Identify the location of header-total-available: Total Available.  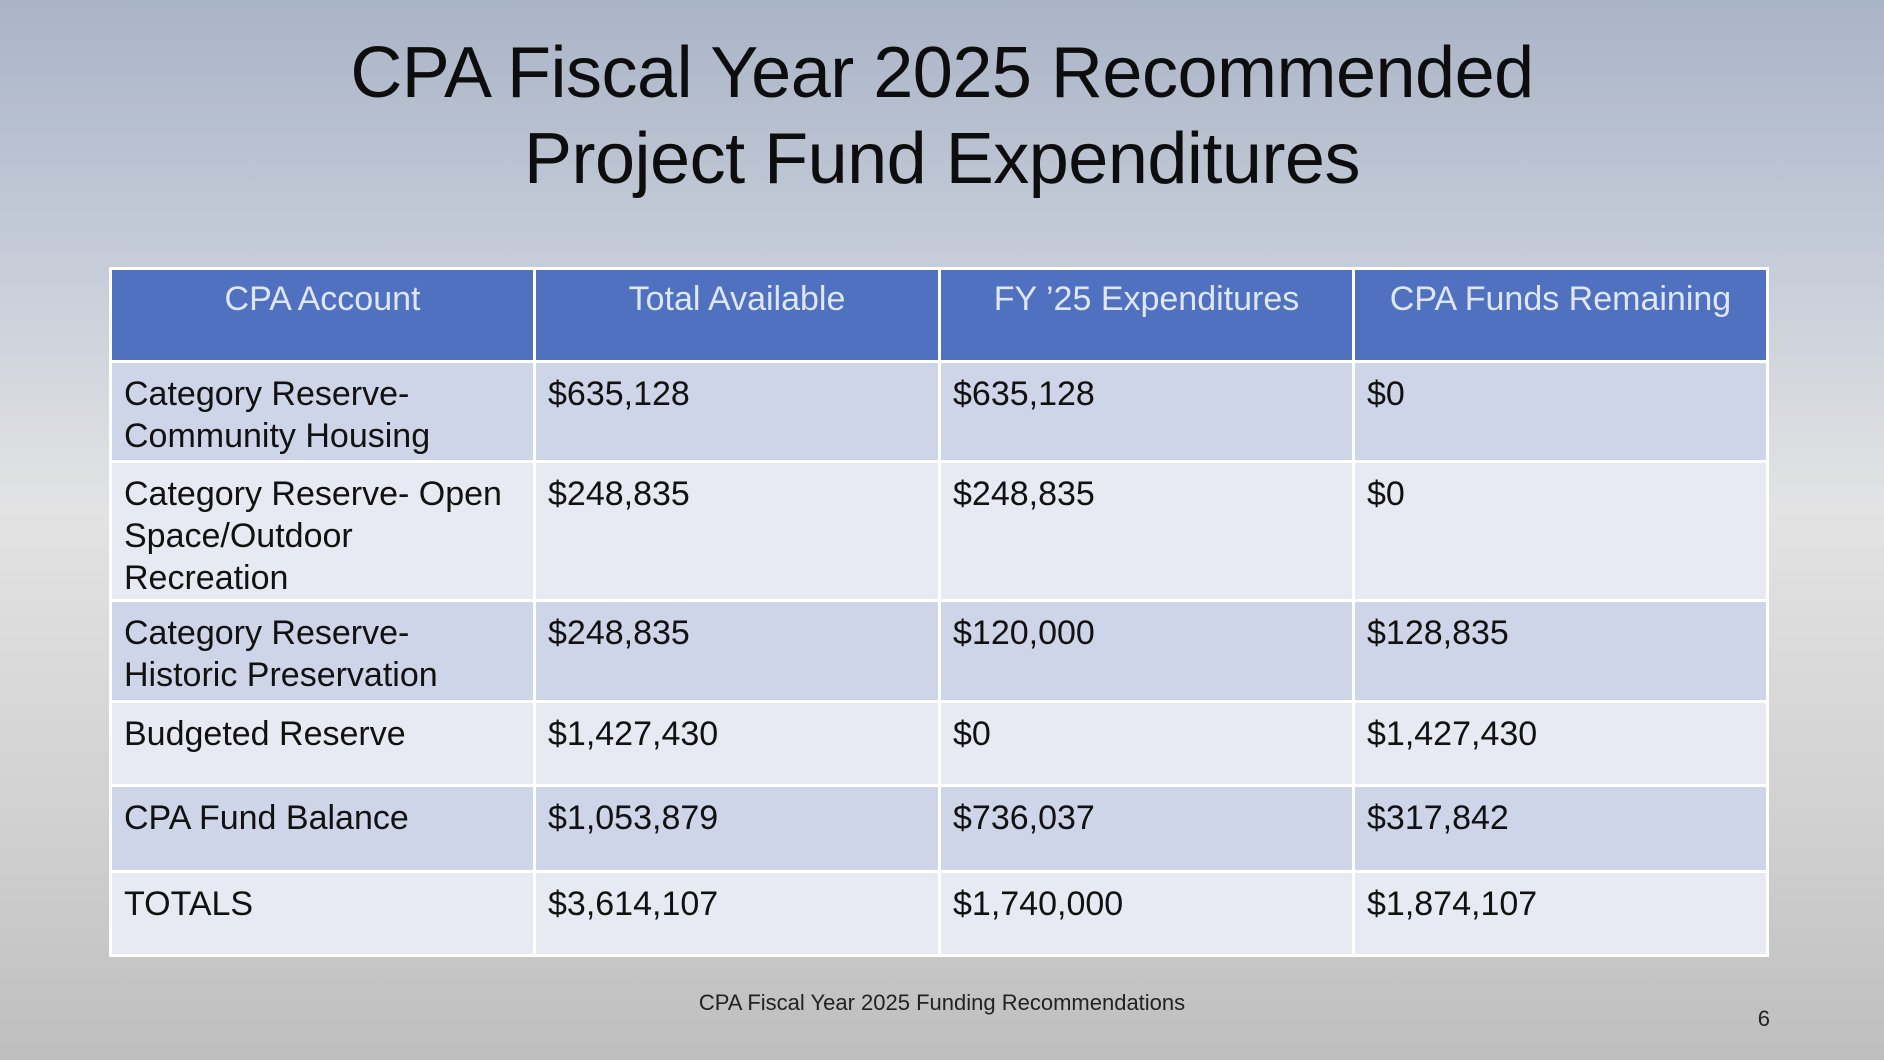
(737, 315).